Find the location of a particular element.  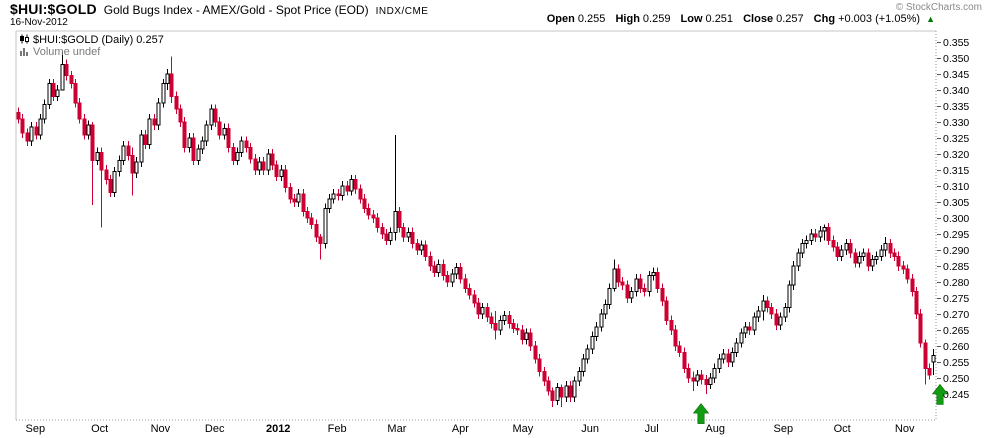

y-tick-label: 0.325 is located at coordinates (956, 139).